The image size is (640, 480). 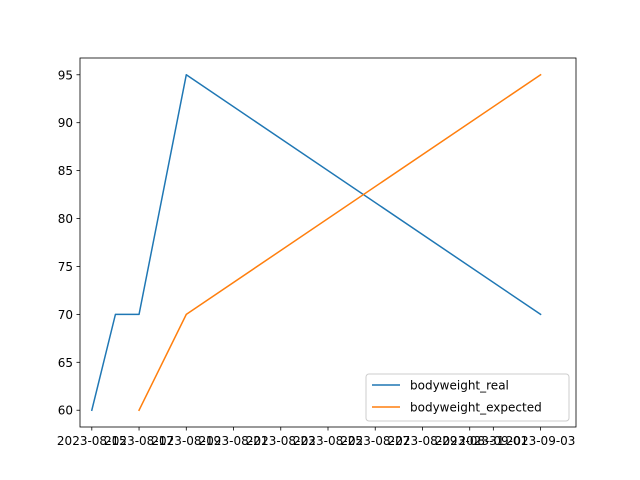 What do you see at coordinates (69, 243) in the screenshot?
I see `y-axis: 60 65 70 75 80 85 90 95` at bounding box center [69, 243].